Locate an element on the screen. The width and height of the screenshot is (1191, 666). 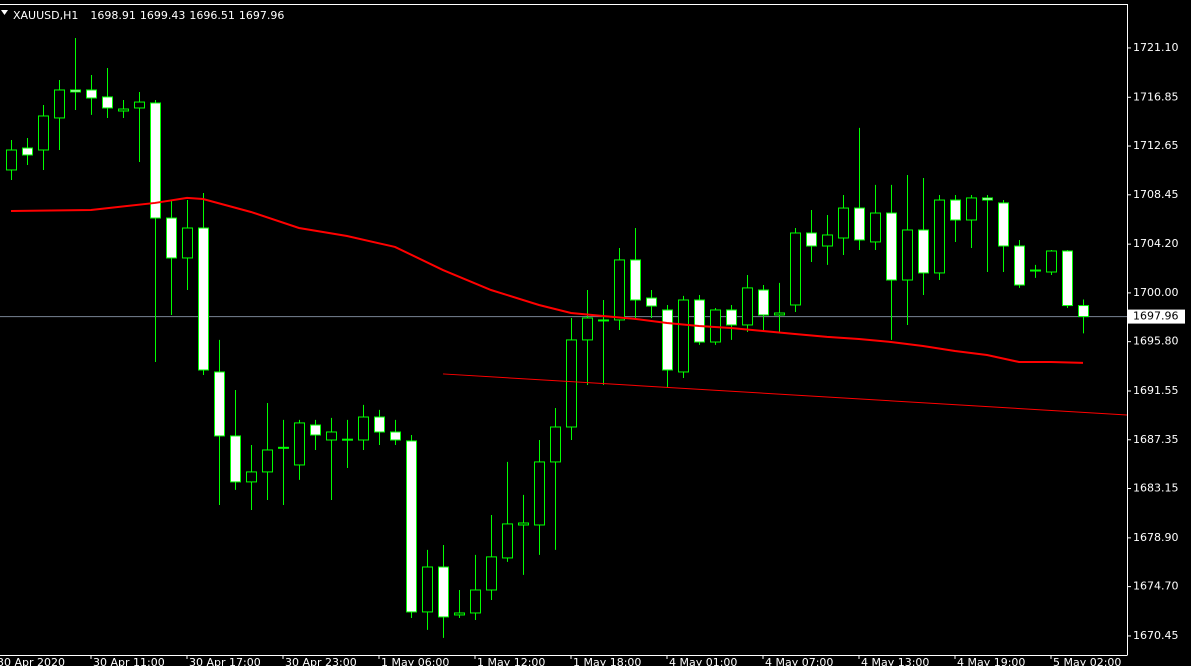
y-tick-label: 1678.90 is located at coordinates (1156, 537).